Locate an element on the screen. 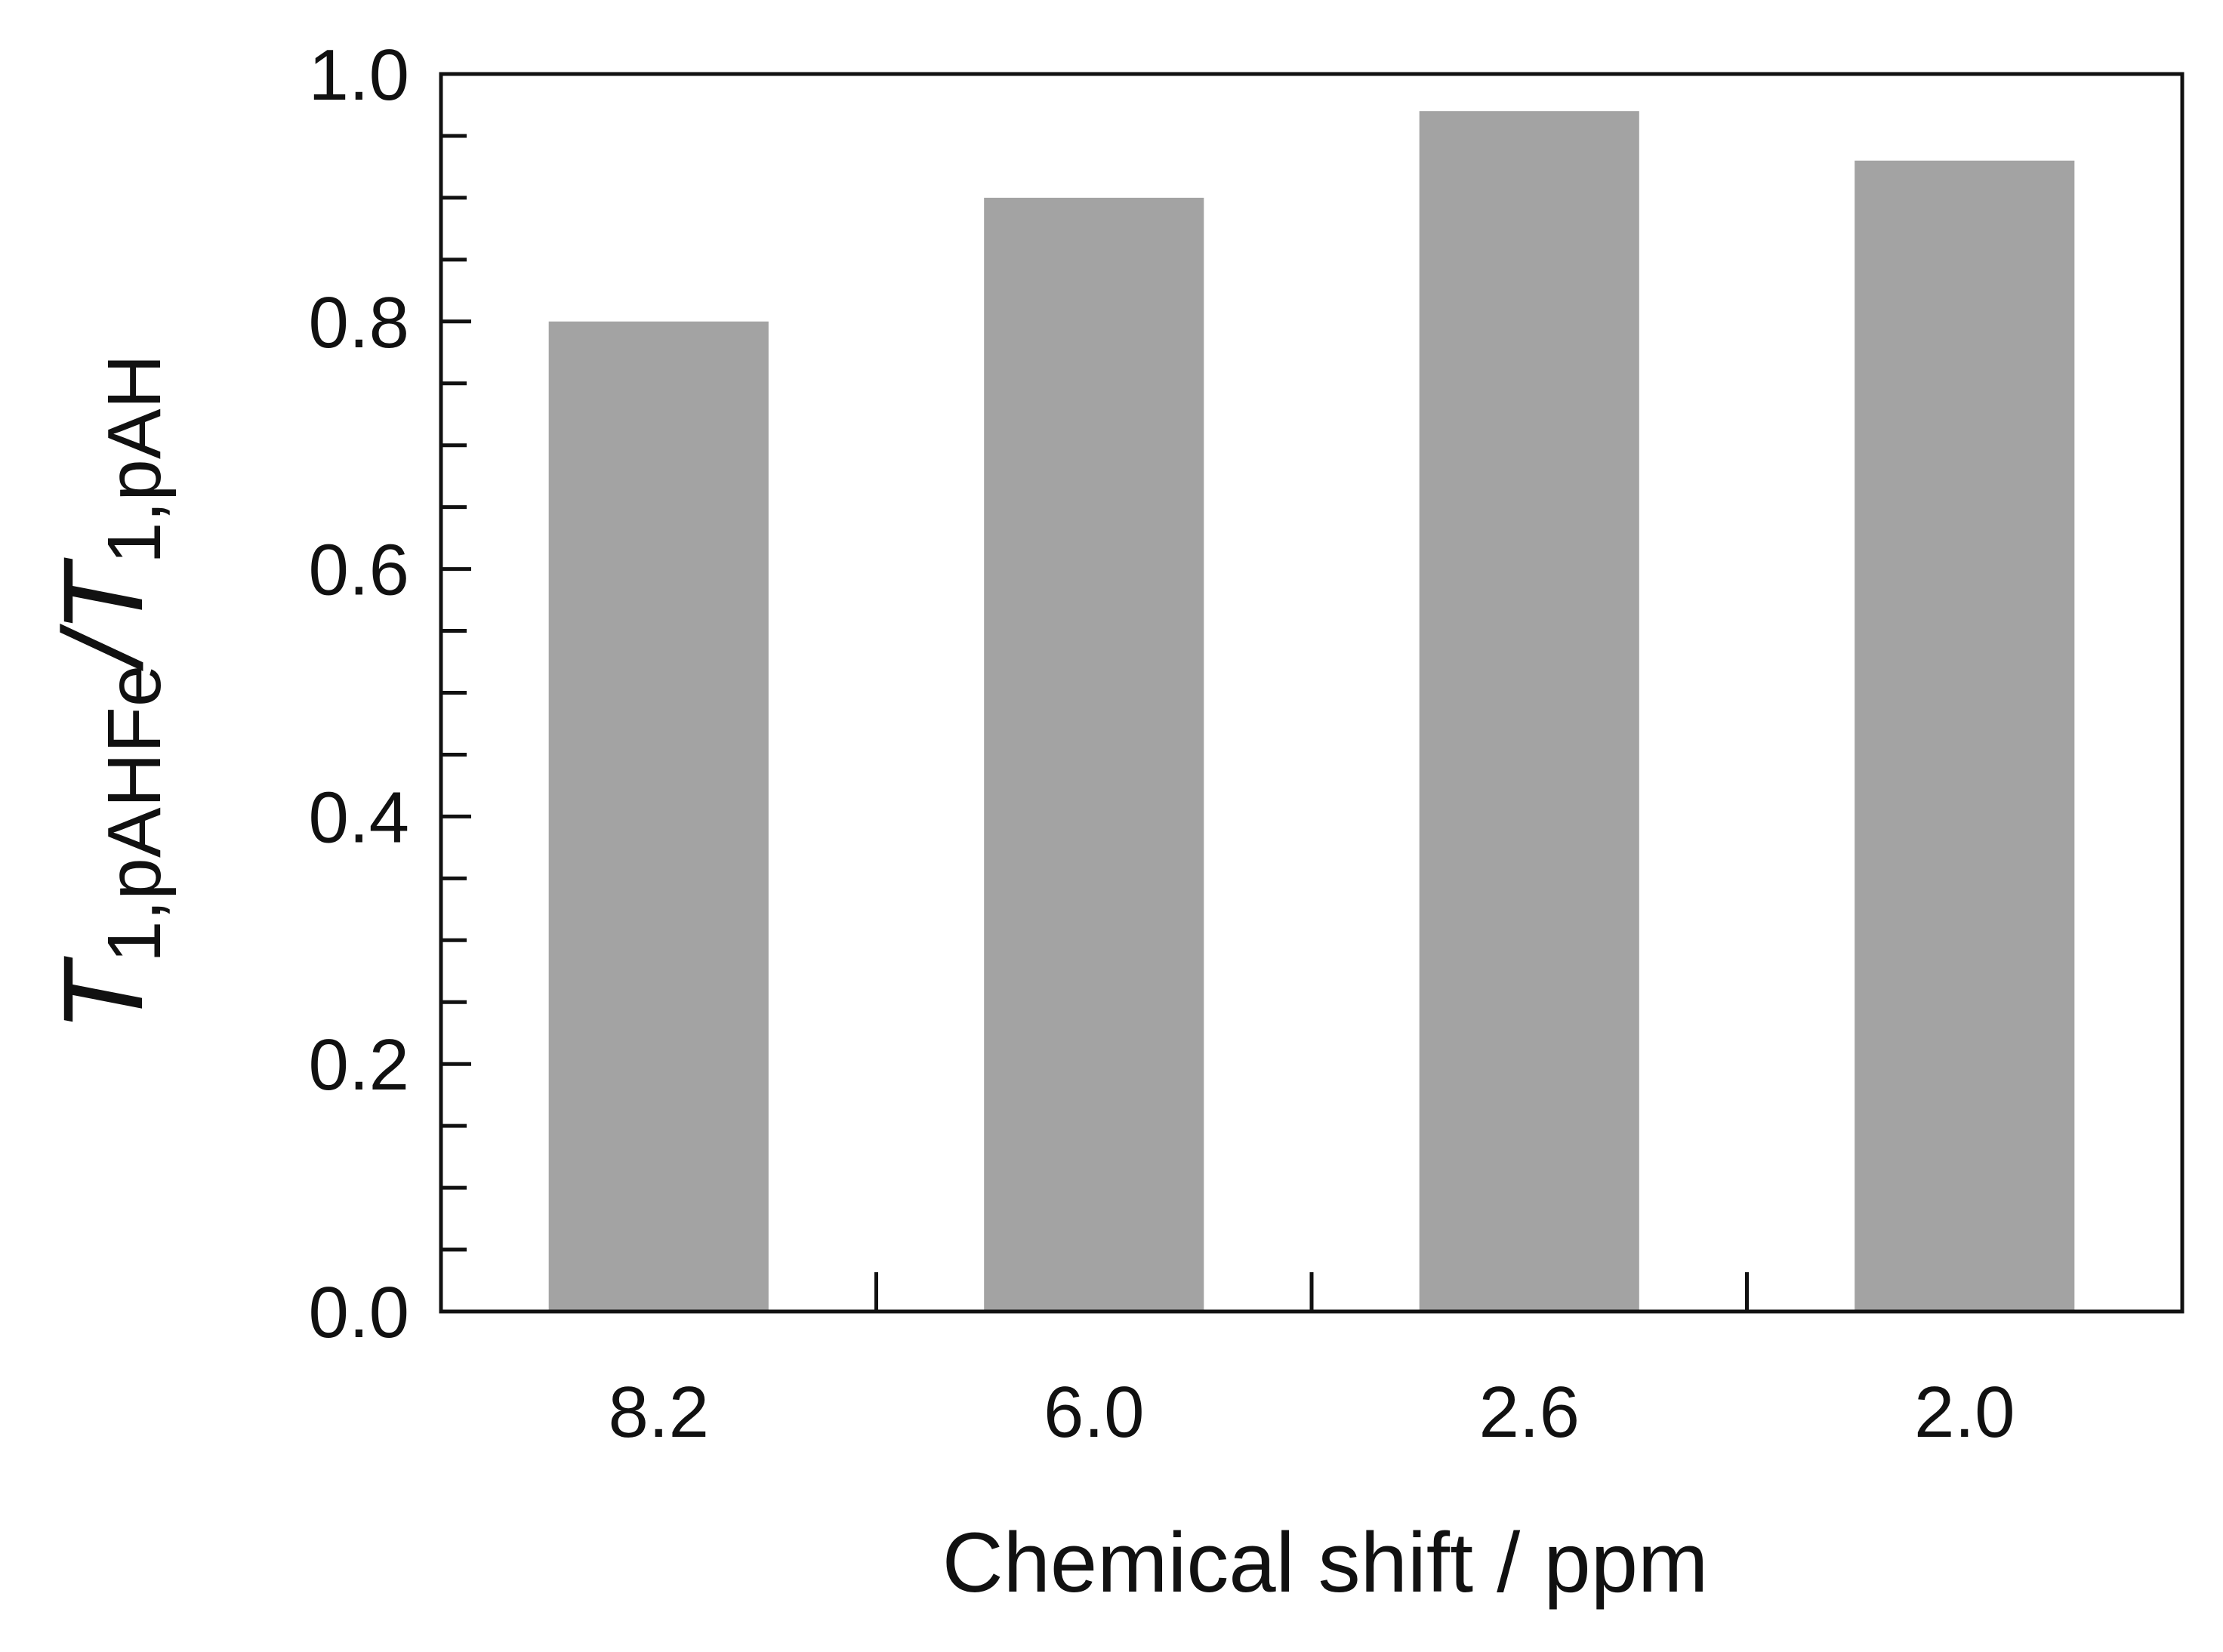 Image resolution: width=2223 pixels, height=1652 pixels. y-tick-label: 1.0 is located at coordinates (359, 76).